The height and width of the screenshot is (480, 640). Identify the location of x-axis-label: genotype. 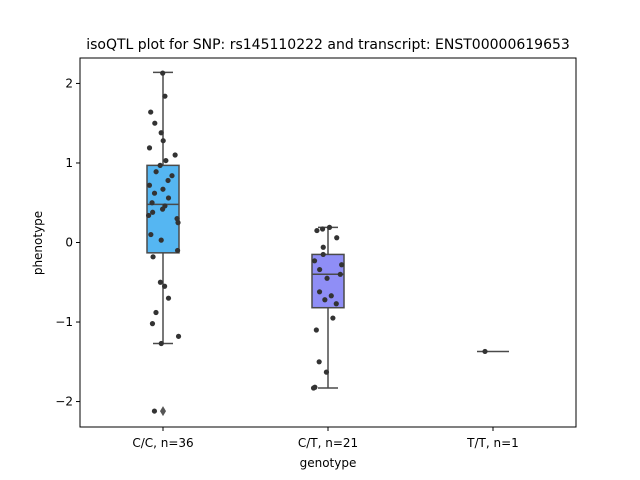
(328, 463).